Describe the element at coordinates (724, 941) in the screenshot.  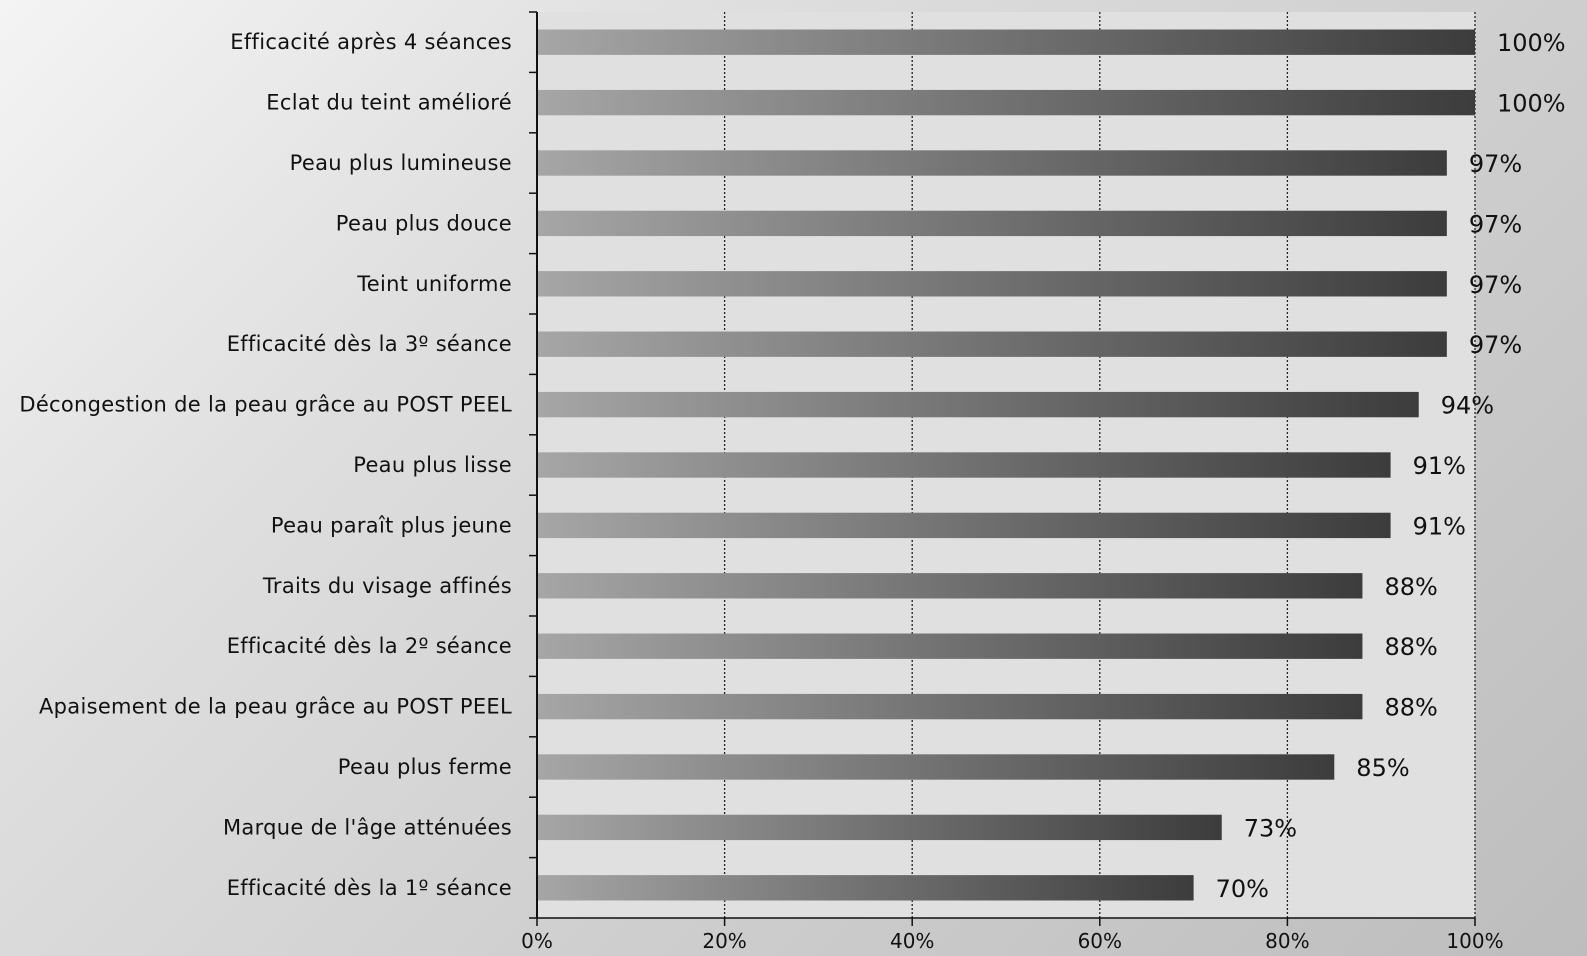
I see `x-tick-label: 20%` at that location.